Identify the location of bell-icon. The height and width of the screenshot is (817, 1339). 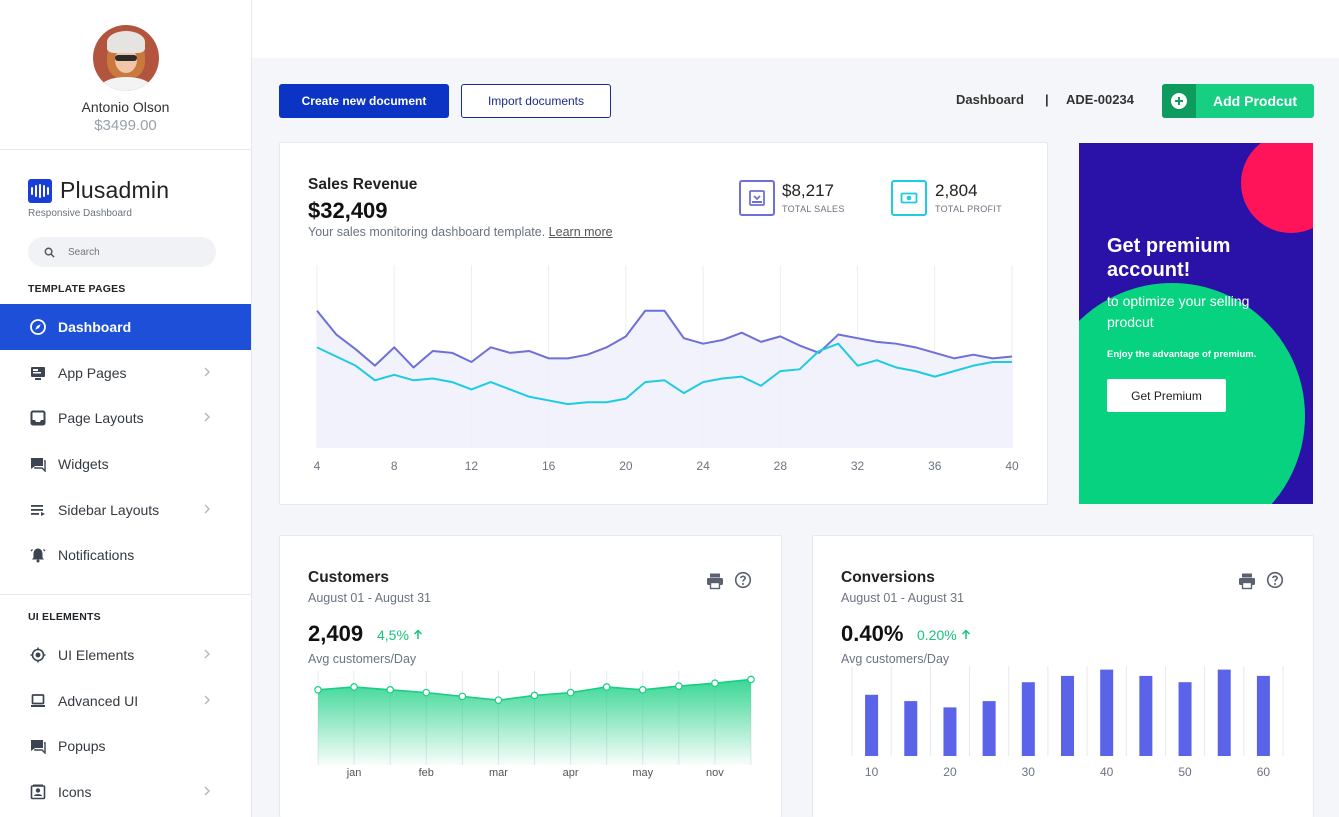
(38, 555).